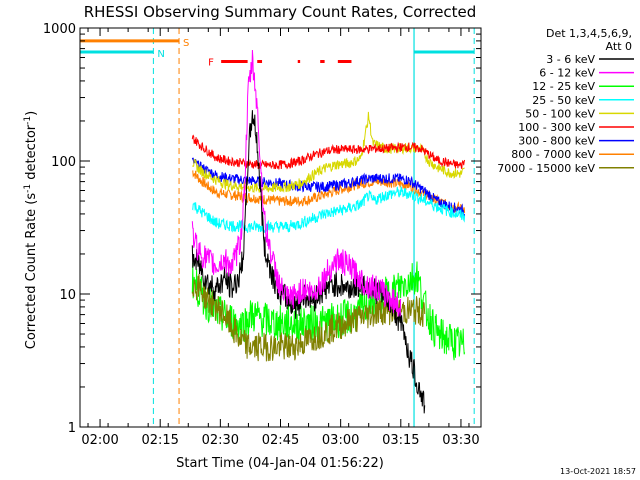  What do you see at coordinates (589, 33) in the screenshot?
I see `legend-header-line: Det 1,3,4,5,6,9,` at bounding box center [589, 33].